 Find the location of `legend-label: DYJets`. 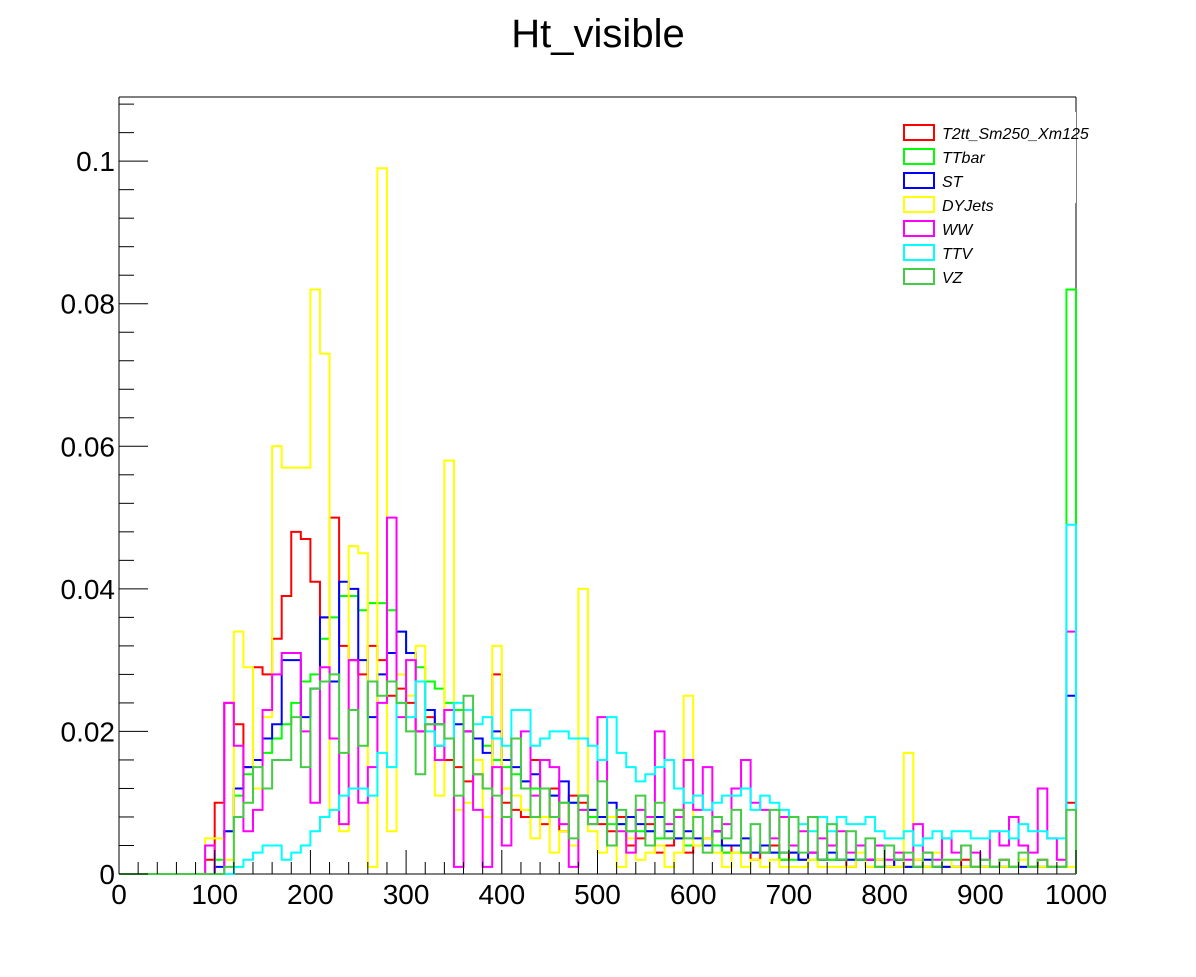

legend-label: DYJets is located at coordinates (968, 206).